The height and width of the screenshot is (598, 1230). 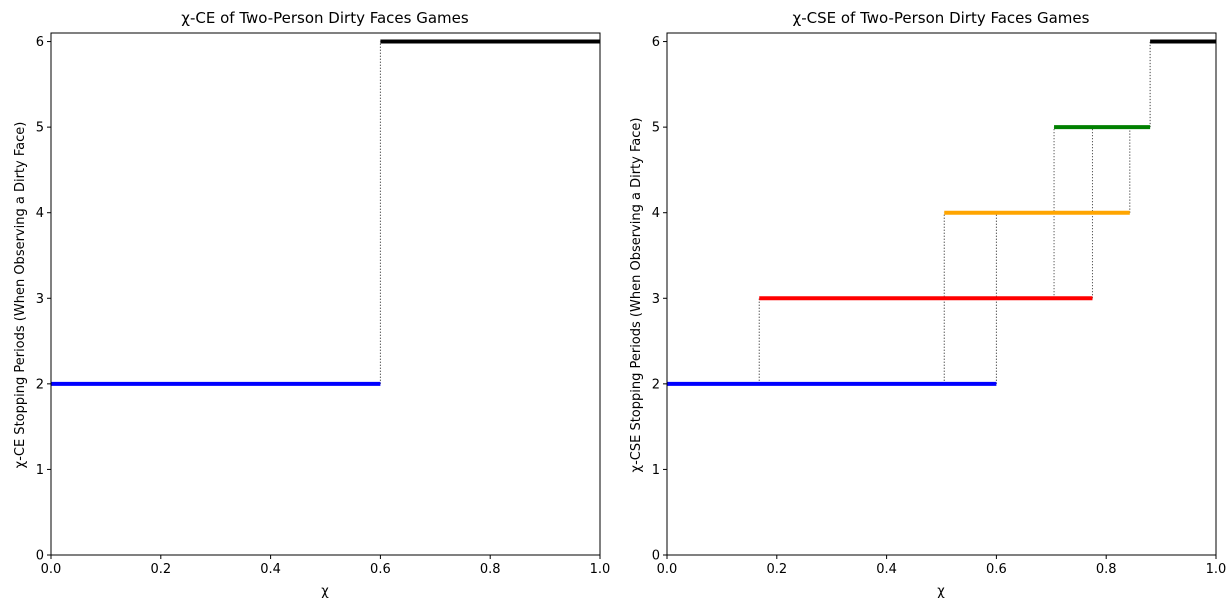 I want to click on chart-title: χ-CSE of Two-Person Dirty Faces Games, so click(x=941, y=18).